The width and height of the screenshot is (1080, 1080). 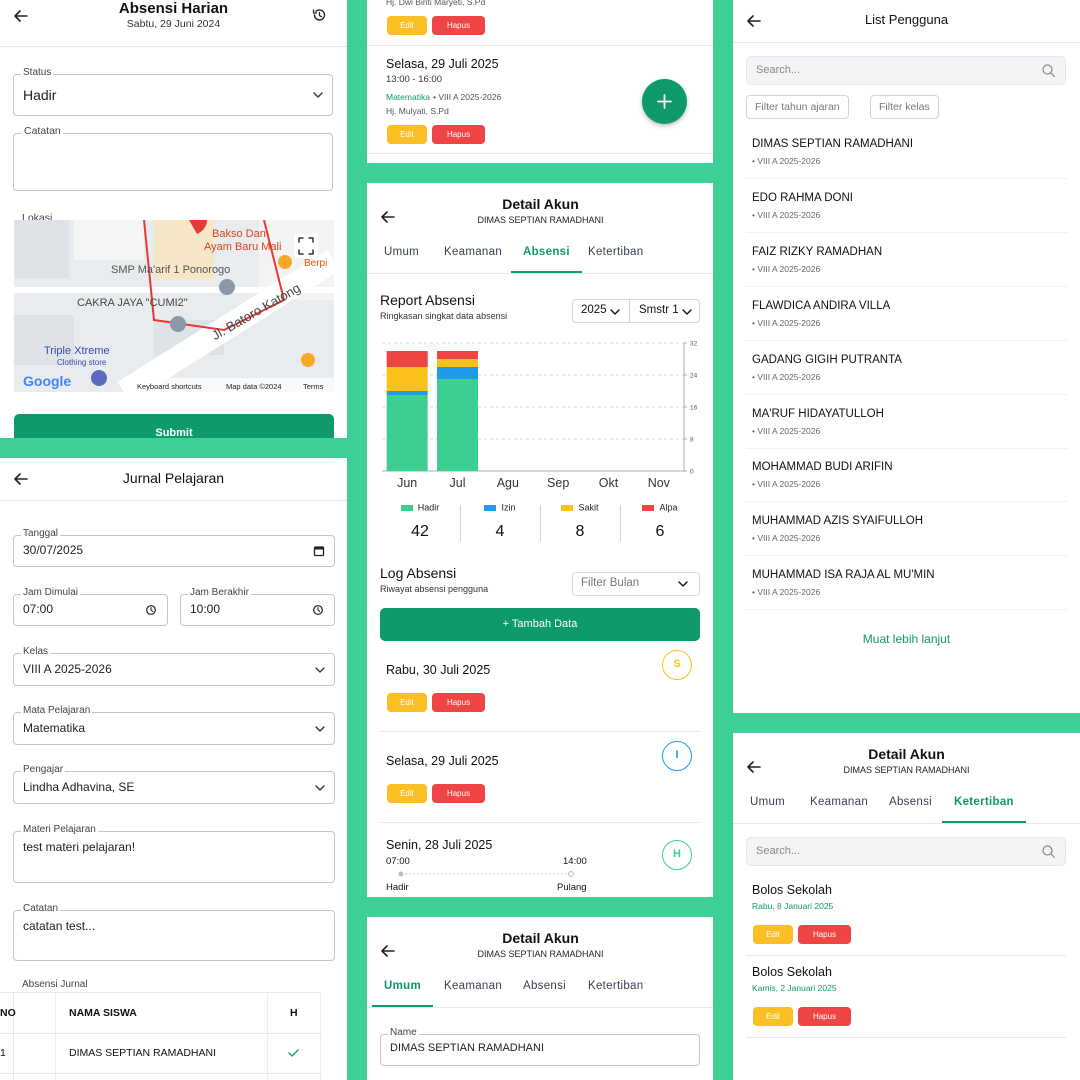 What do you see at coordinates (508, 507) in the screenshot?
I see `legend-label: Izin` at bounding box center [508, 507].